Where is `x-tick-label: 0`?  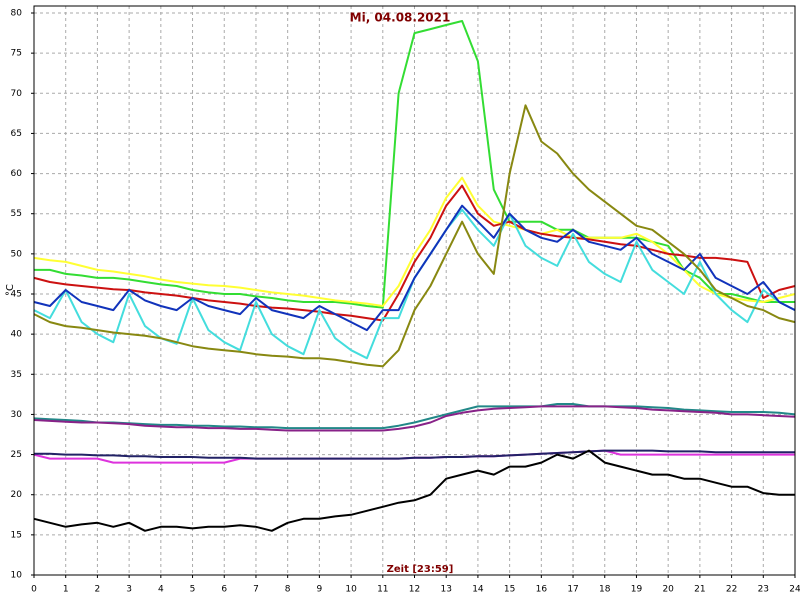
x-tick-label: 0 is located at coordinates (34, 590).